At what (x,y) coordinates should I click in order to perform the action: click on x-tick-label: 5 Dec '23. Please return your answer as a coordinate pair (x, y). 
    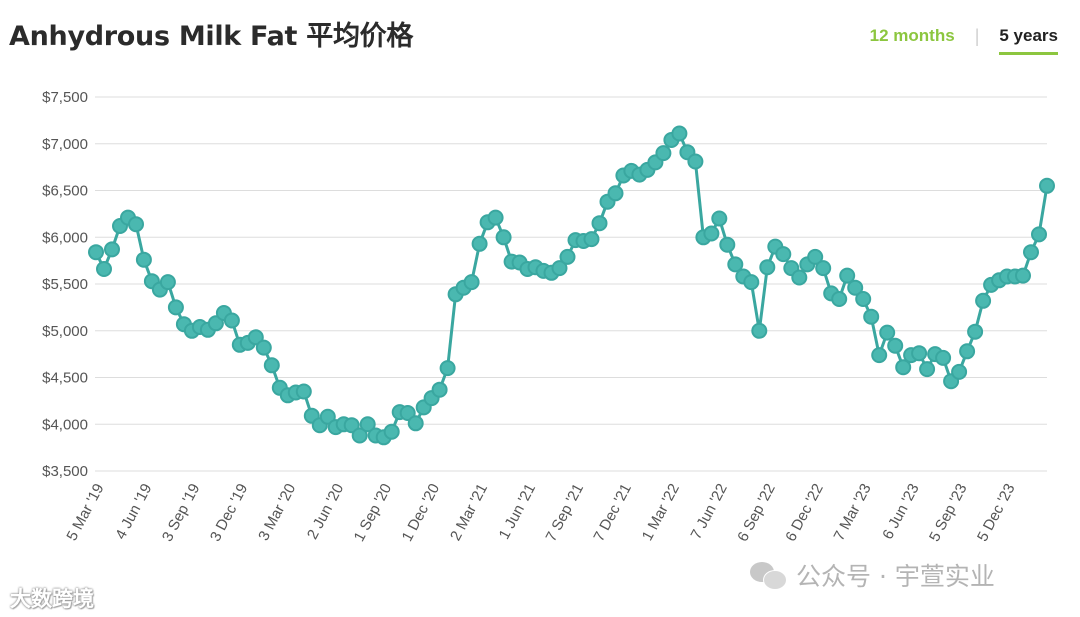
    Looking at the image, I should click on (996, 513).